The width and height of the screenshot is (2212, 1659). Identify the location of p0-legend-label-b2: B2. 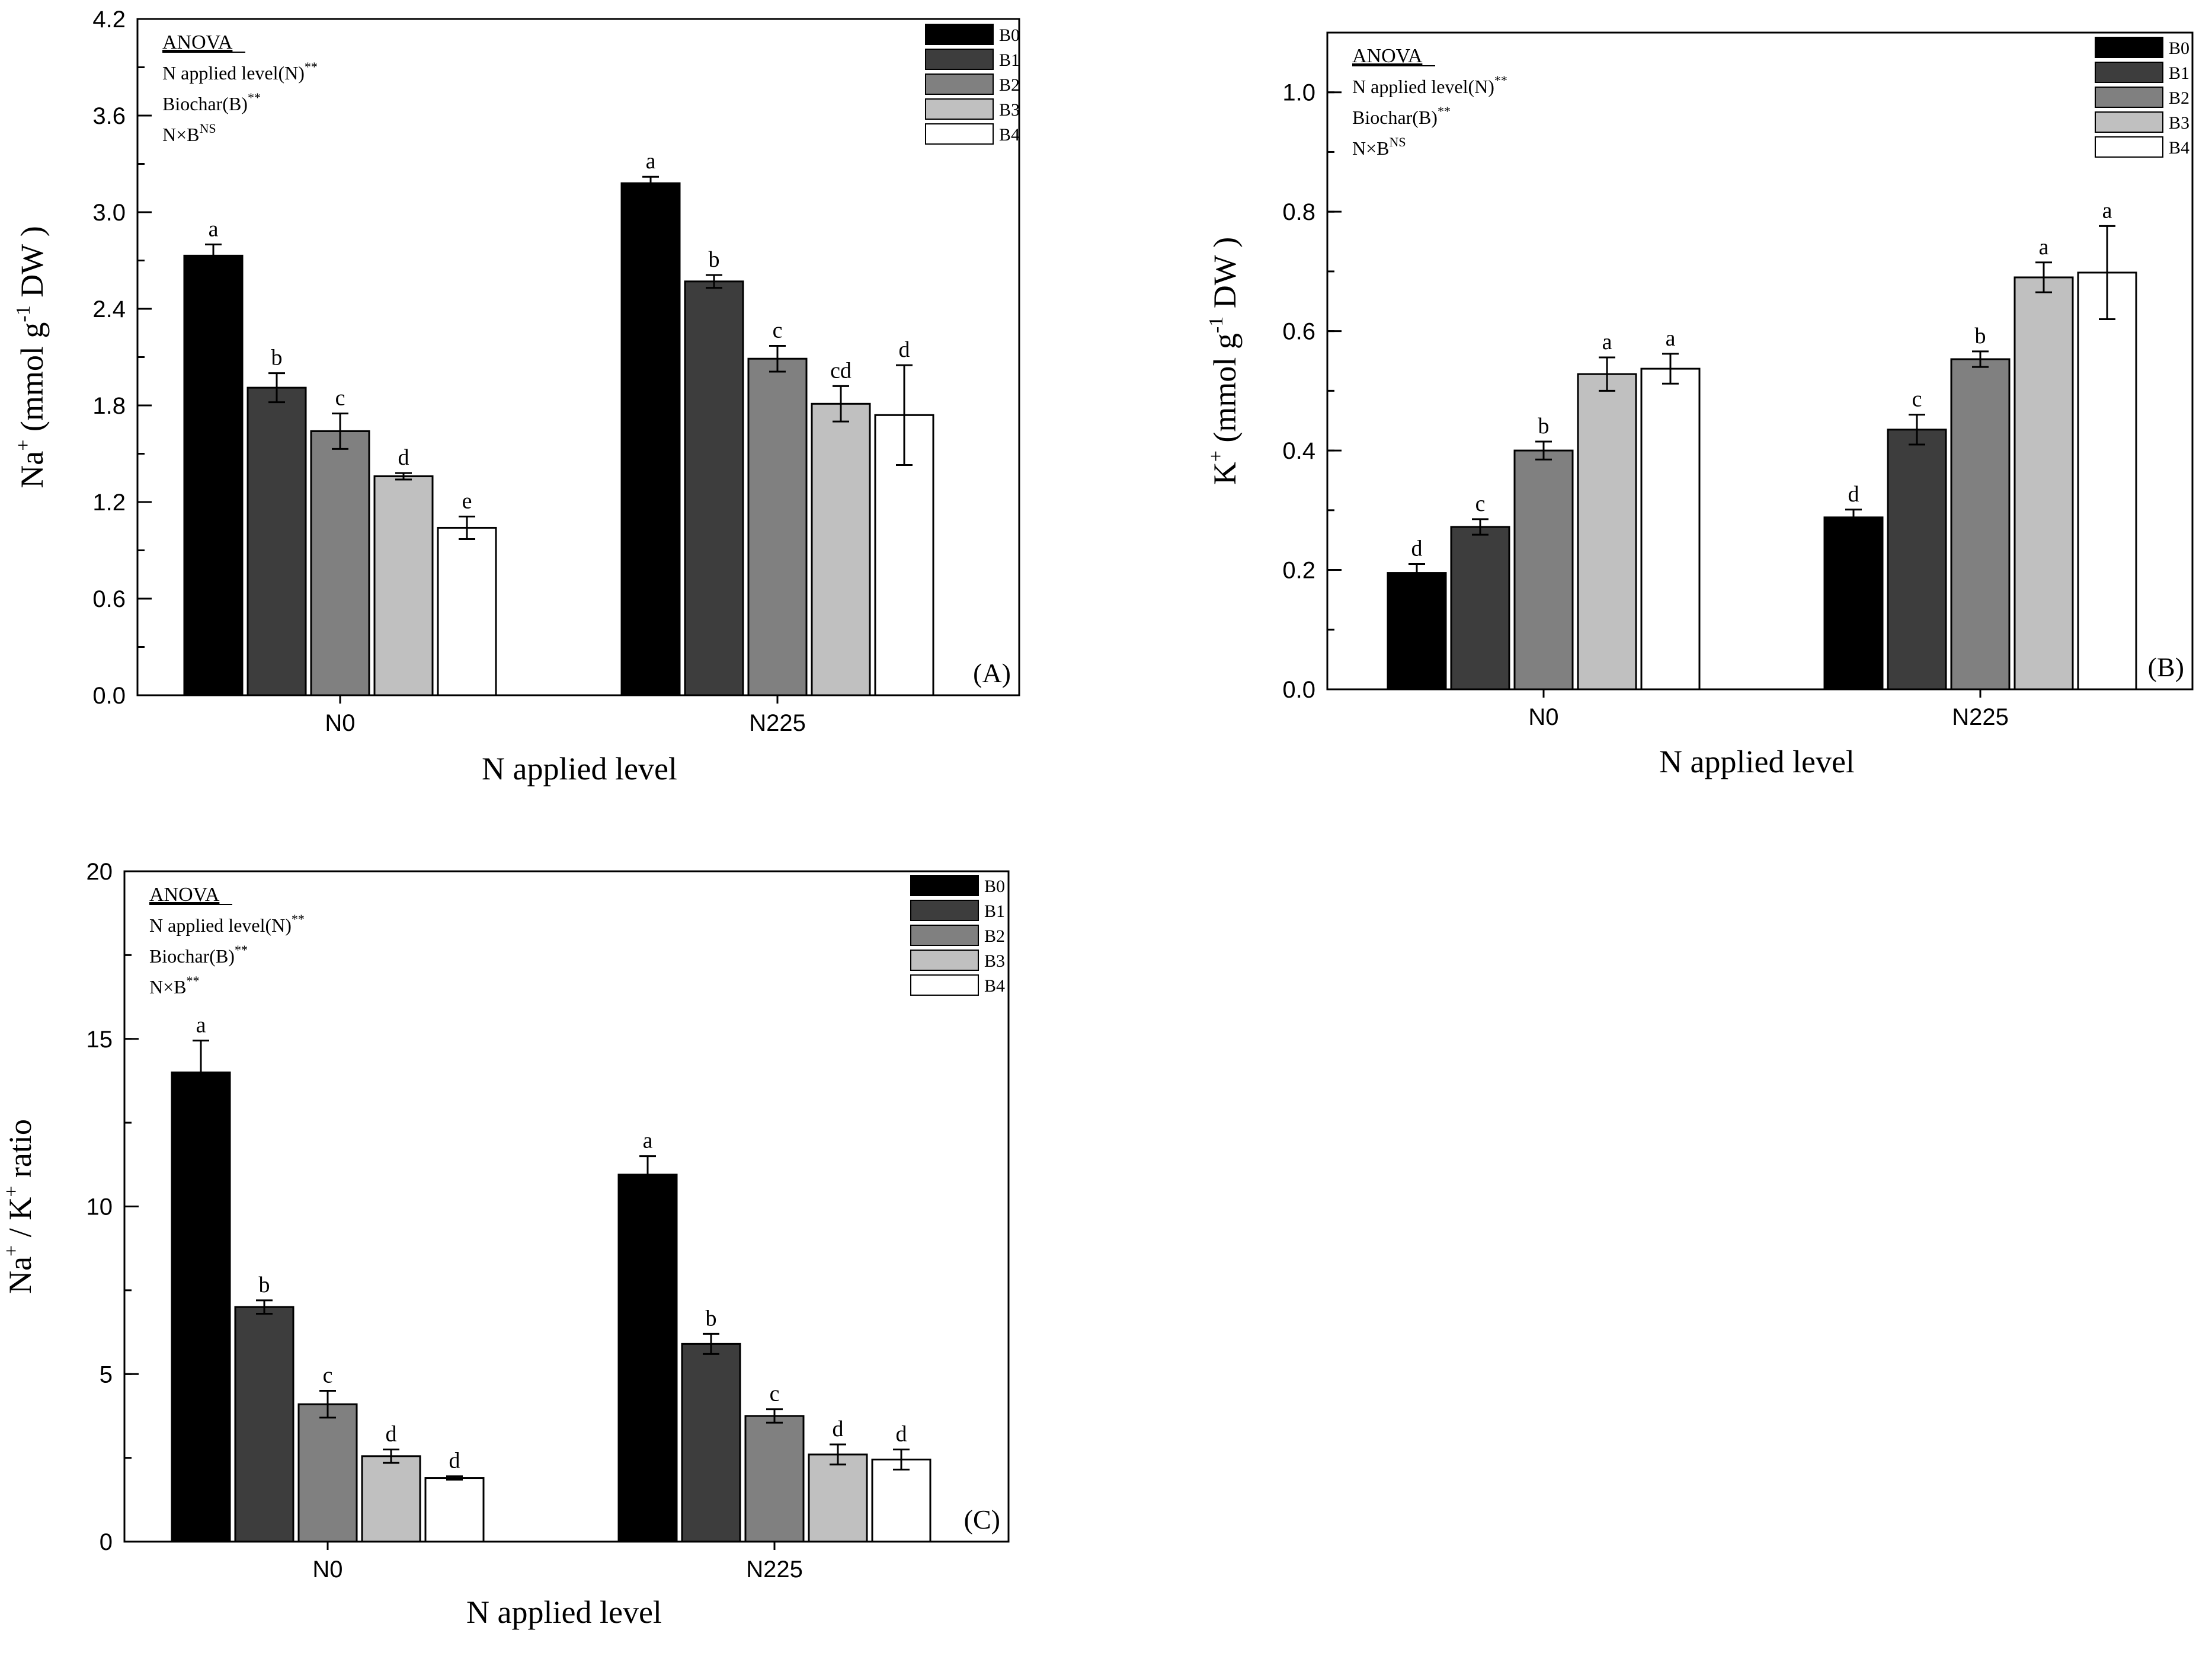
(1009, 85).